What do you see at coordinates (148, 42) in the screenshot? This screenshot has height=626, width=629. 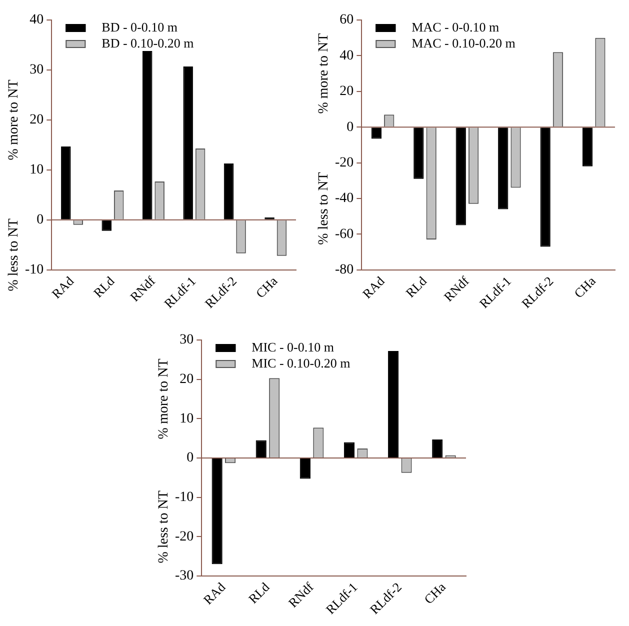 I see `legend-label: BD - 0.10-0.20 m` at bounding box center [148, 42].